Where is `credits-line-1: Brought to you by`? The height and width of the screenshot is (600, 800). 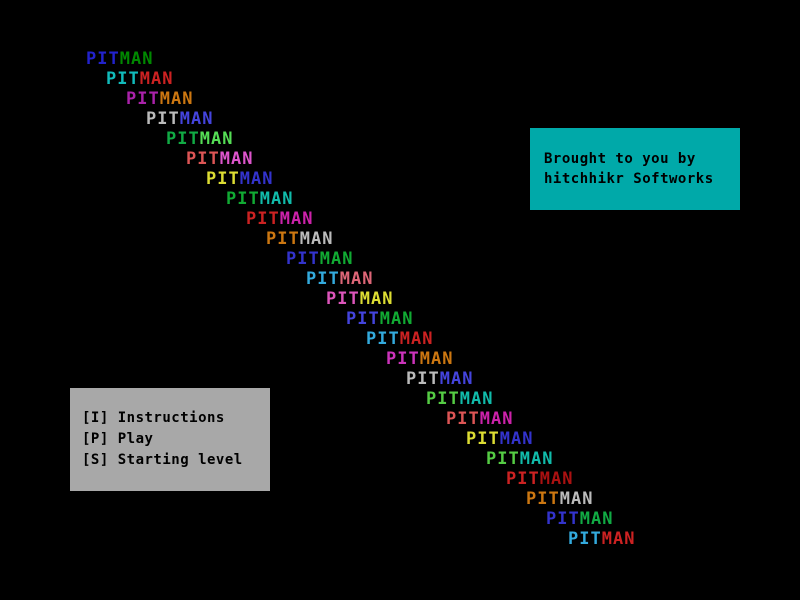 credits-line-1: Brought to you by is located at coordinates (620, 159).